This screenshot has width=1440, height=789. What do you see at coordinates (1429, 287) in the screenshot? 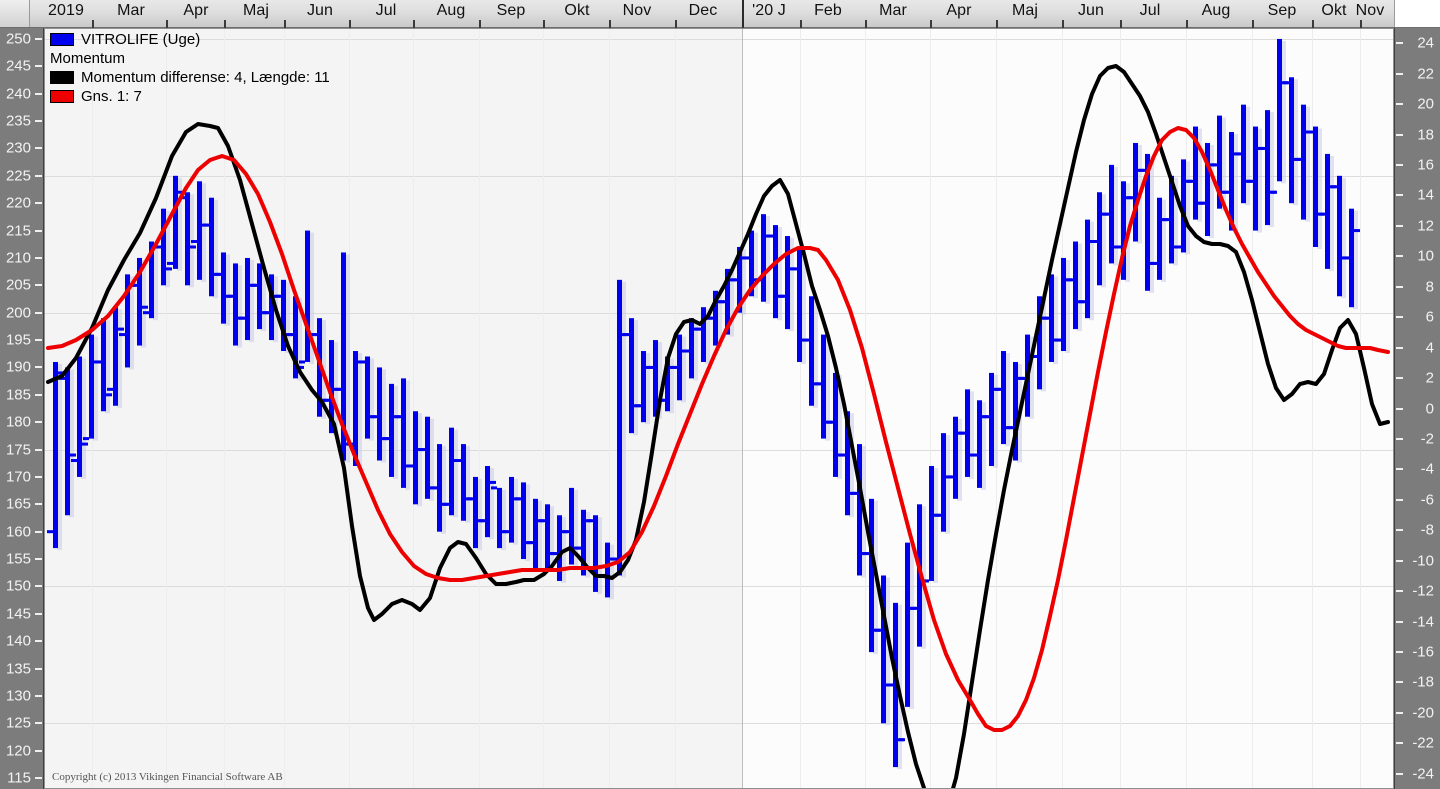
I see `momentum-axis-label: 8` at bounding box center [1429, 287].